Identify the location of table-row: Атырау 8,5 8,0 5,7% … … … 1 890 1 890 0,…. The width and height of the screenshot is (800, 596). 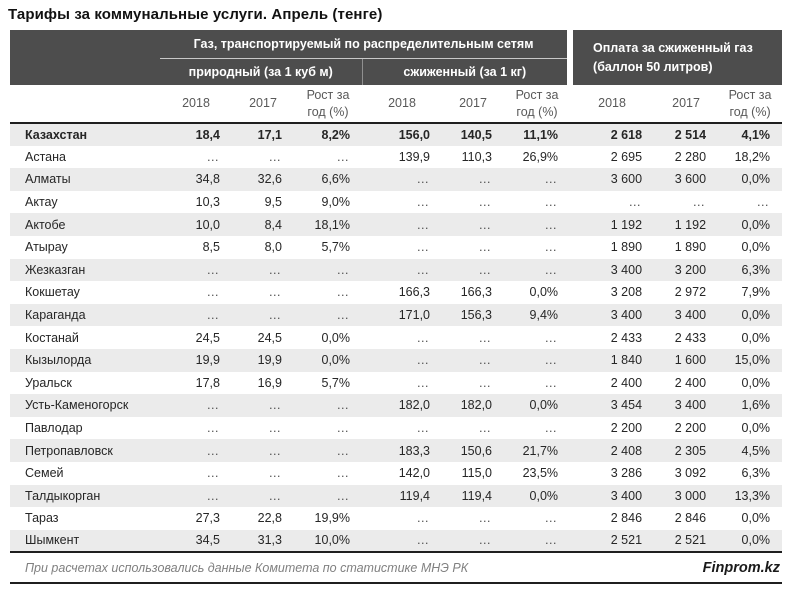
(396, 247).